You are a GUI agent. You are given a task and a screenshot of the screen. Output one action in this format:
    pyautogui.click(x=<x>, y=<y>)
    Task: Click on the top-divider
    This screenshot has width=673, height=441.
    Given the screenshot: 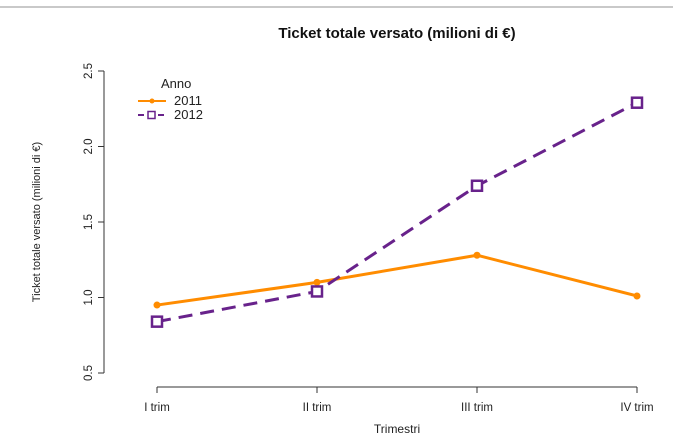 What is the action you would take?
    pyautogui.click(x=336, y=7)
    